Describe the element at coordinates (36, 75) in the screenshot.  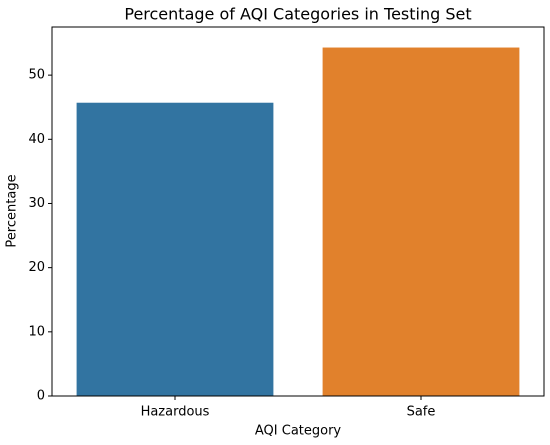
I see `y-tick-label: 50` at that location.